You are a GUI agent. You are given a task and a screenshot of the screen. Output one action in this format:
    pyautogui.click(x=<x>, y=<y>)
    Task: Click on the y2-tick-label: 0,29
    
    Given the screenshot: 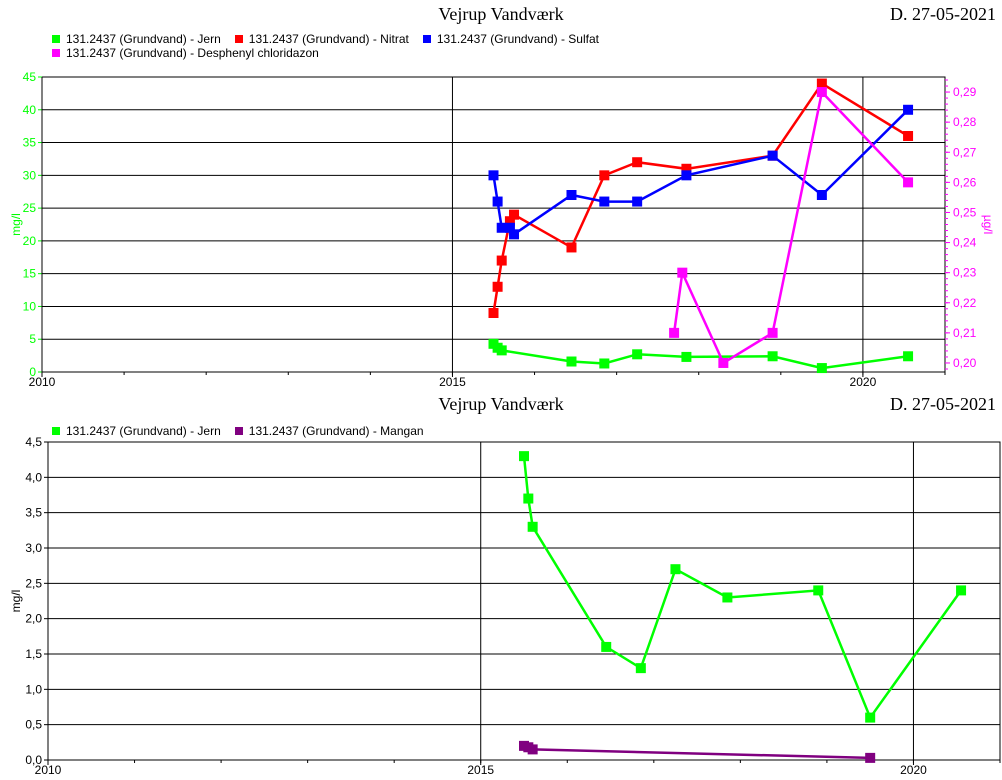 What is the action you would take?
    pyautogui.click(x=965, y=92)
    